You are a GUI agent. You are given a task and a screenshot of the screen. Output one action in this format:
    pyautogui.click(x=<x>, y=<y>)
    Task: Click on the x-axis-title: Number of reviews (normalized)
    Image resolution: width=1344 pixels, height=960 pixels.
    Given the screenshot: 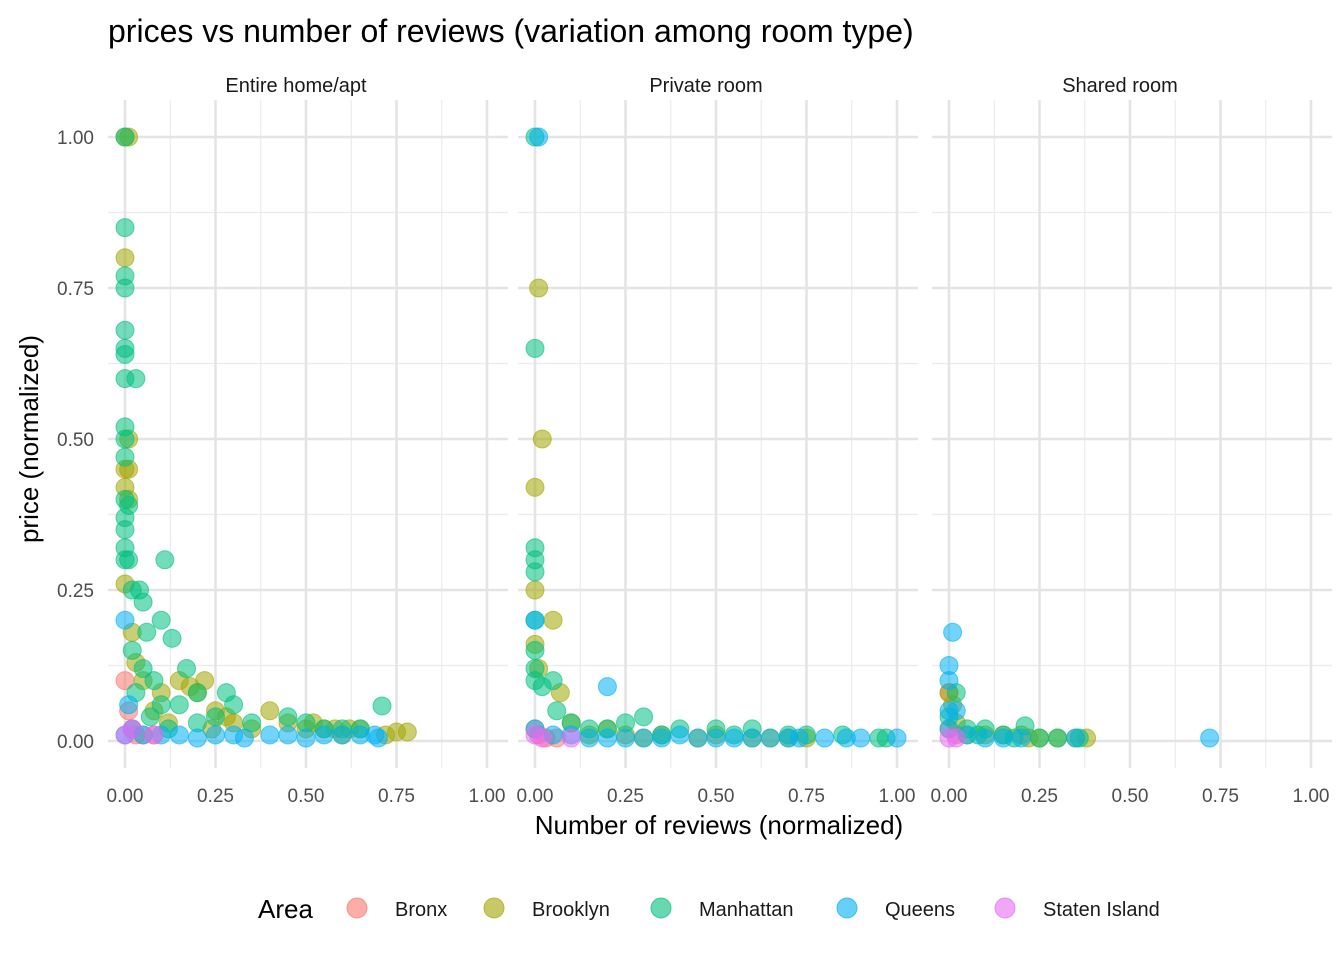 What is the action you would take?
    pyautogui.click(x=719, y=825)
    